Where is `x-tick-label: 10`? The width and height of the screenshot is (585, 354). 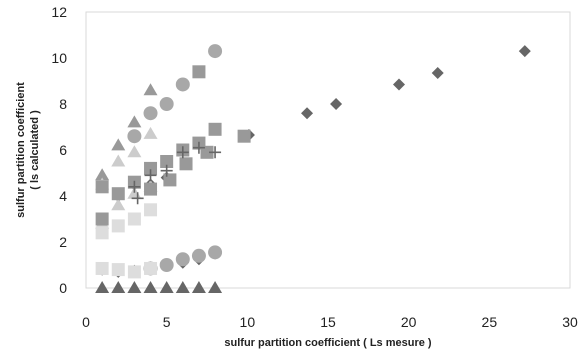
x-tick-label: 10 is located at coordinates (248, 322).